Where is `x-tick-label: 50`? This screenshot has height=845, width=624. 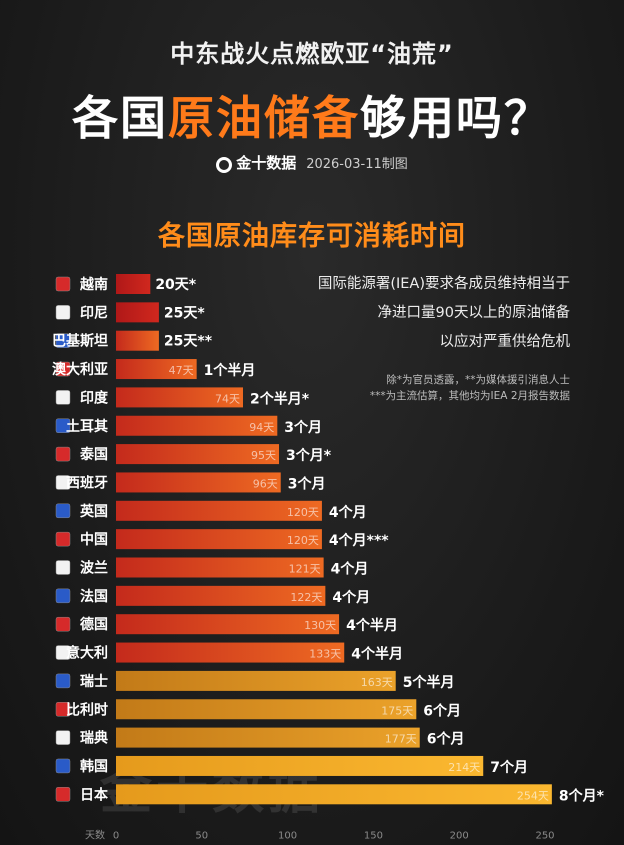
x-tick-label: 50 is located at coordinates (201, 836).